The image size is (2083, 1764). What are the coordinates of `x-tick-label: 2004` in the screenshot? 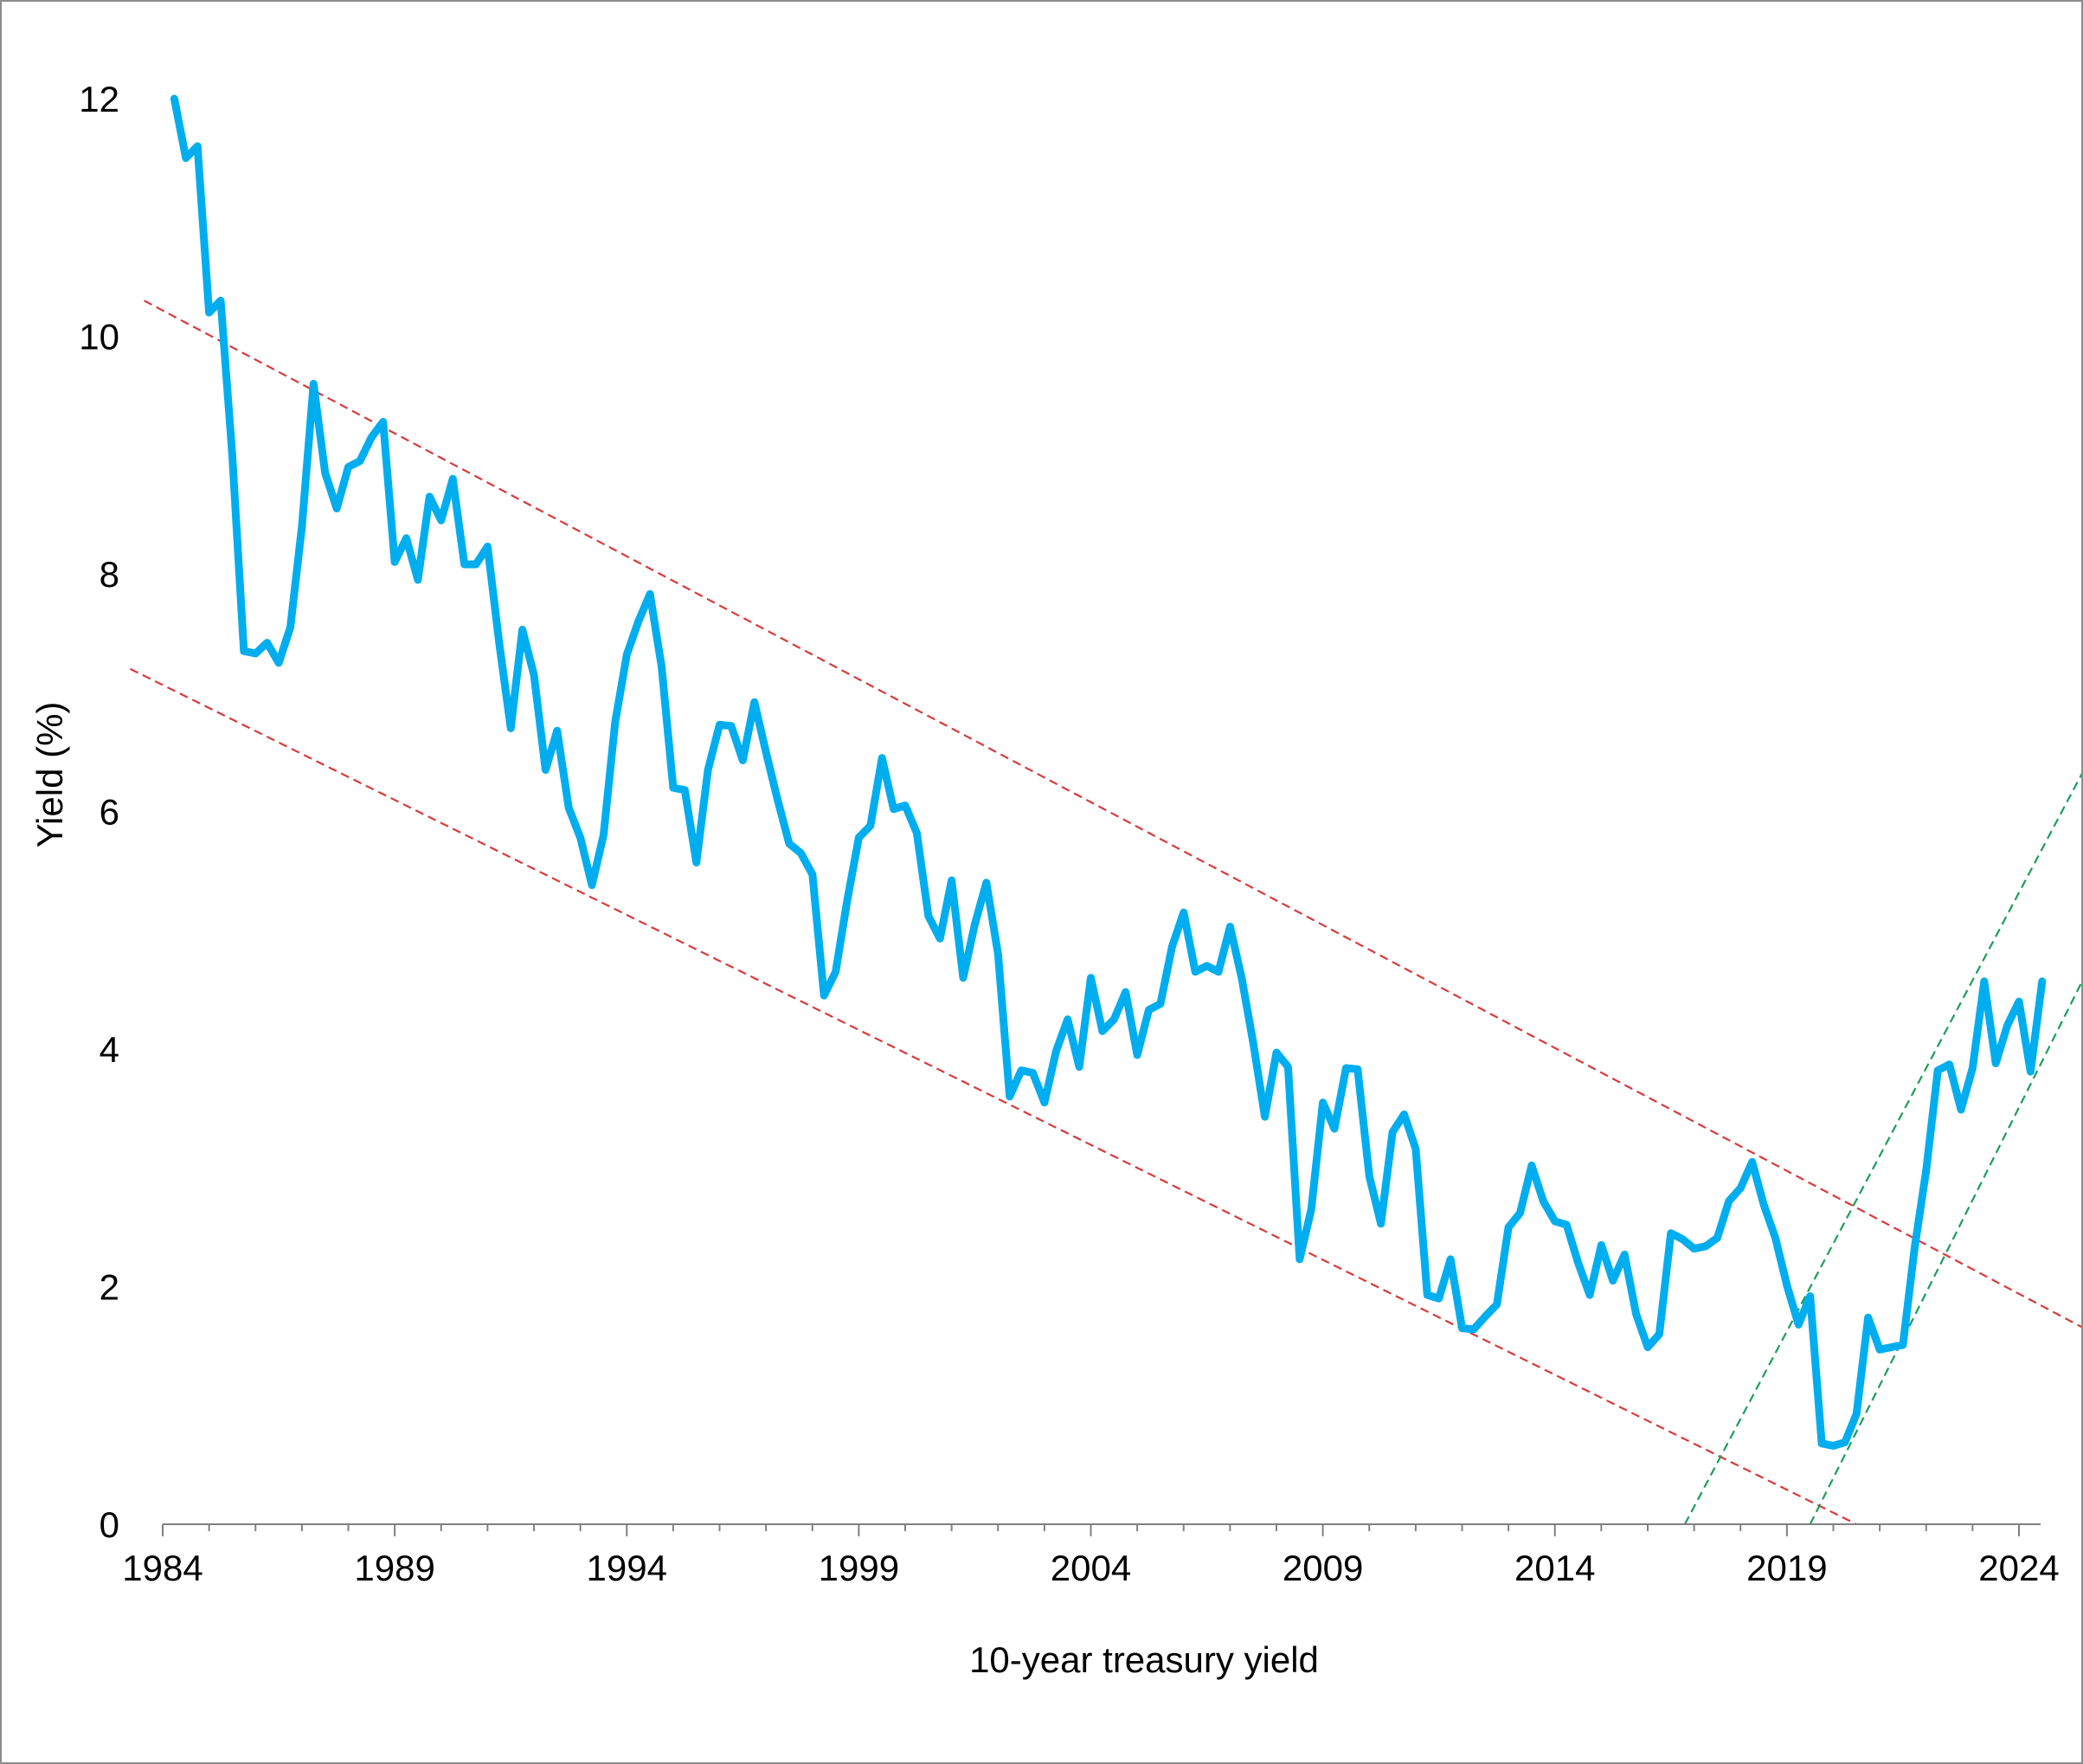 It's located at (1091, 1568).